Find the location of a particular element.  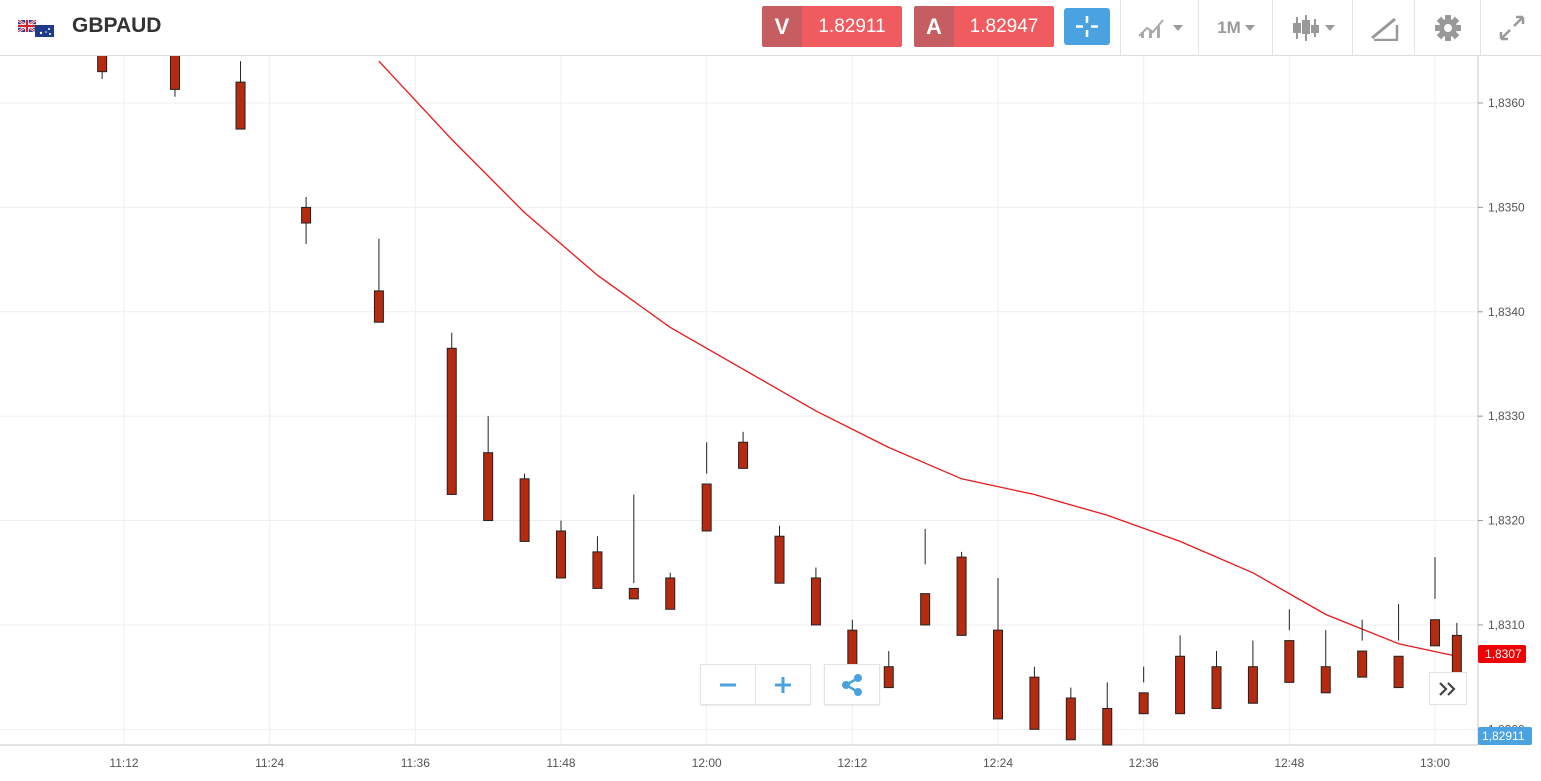

crosshair-icon is located at coordinates (1087, 26).